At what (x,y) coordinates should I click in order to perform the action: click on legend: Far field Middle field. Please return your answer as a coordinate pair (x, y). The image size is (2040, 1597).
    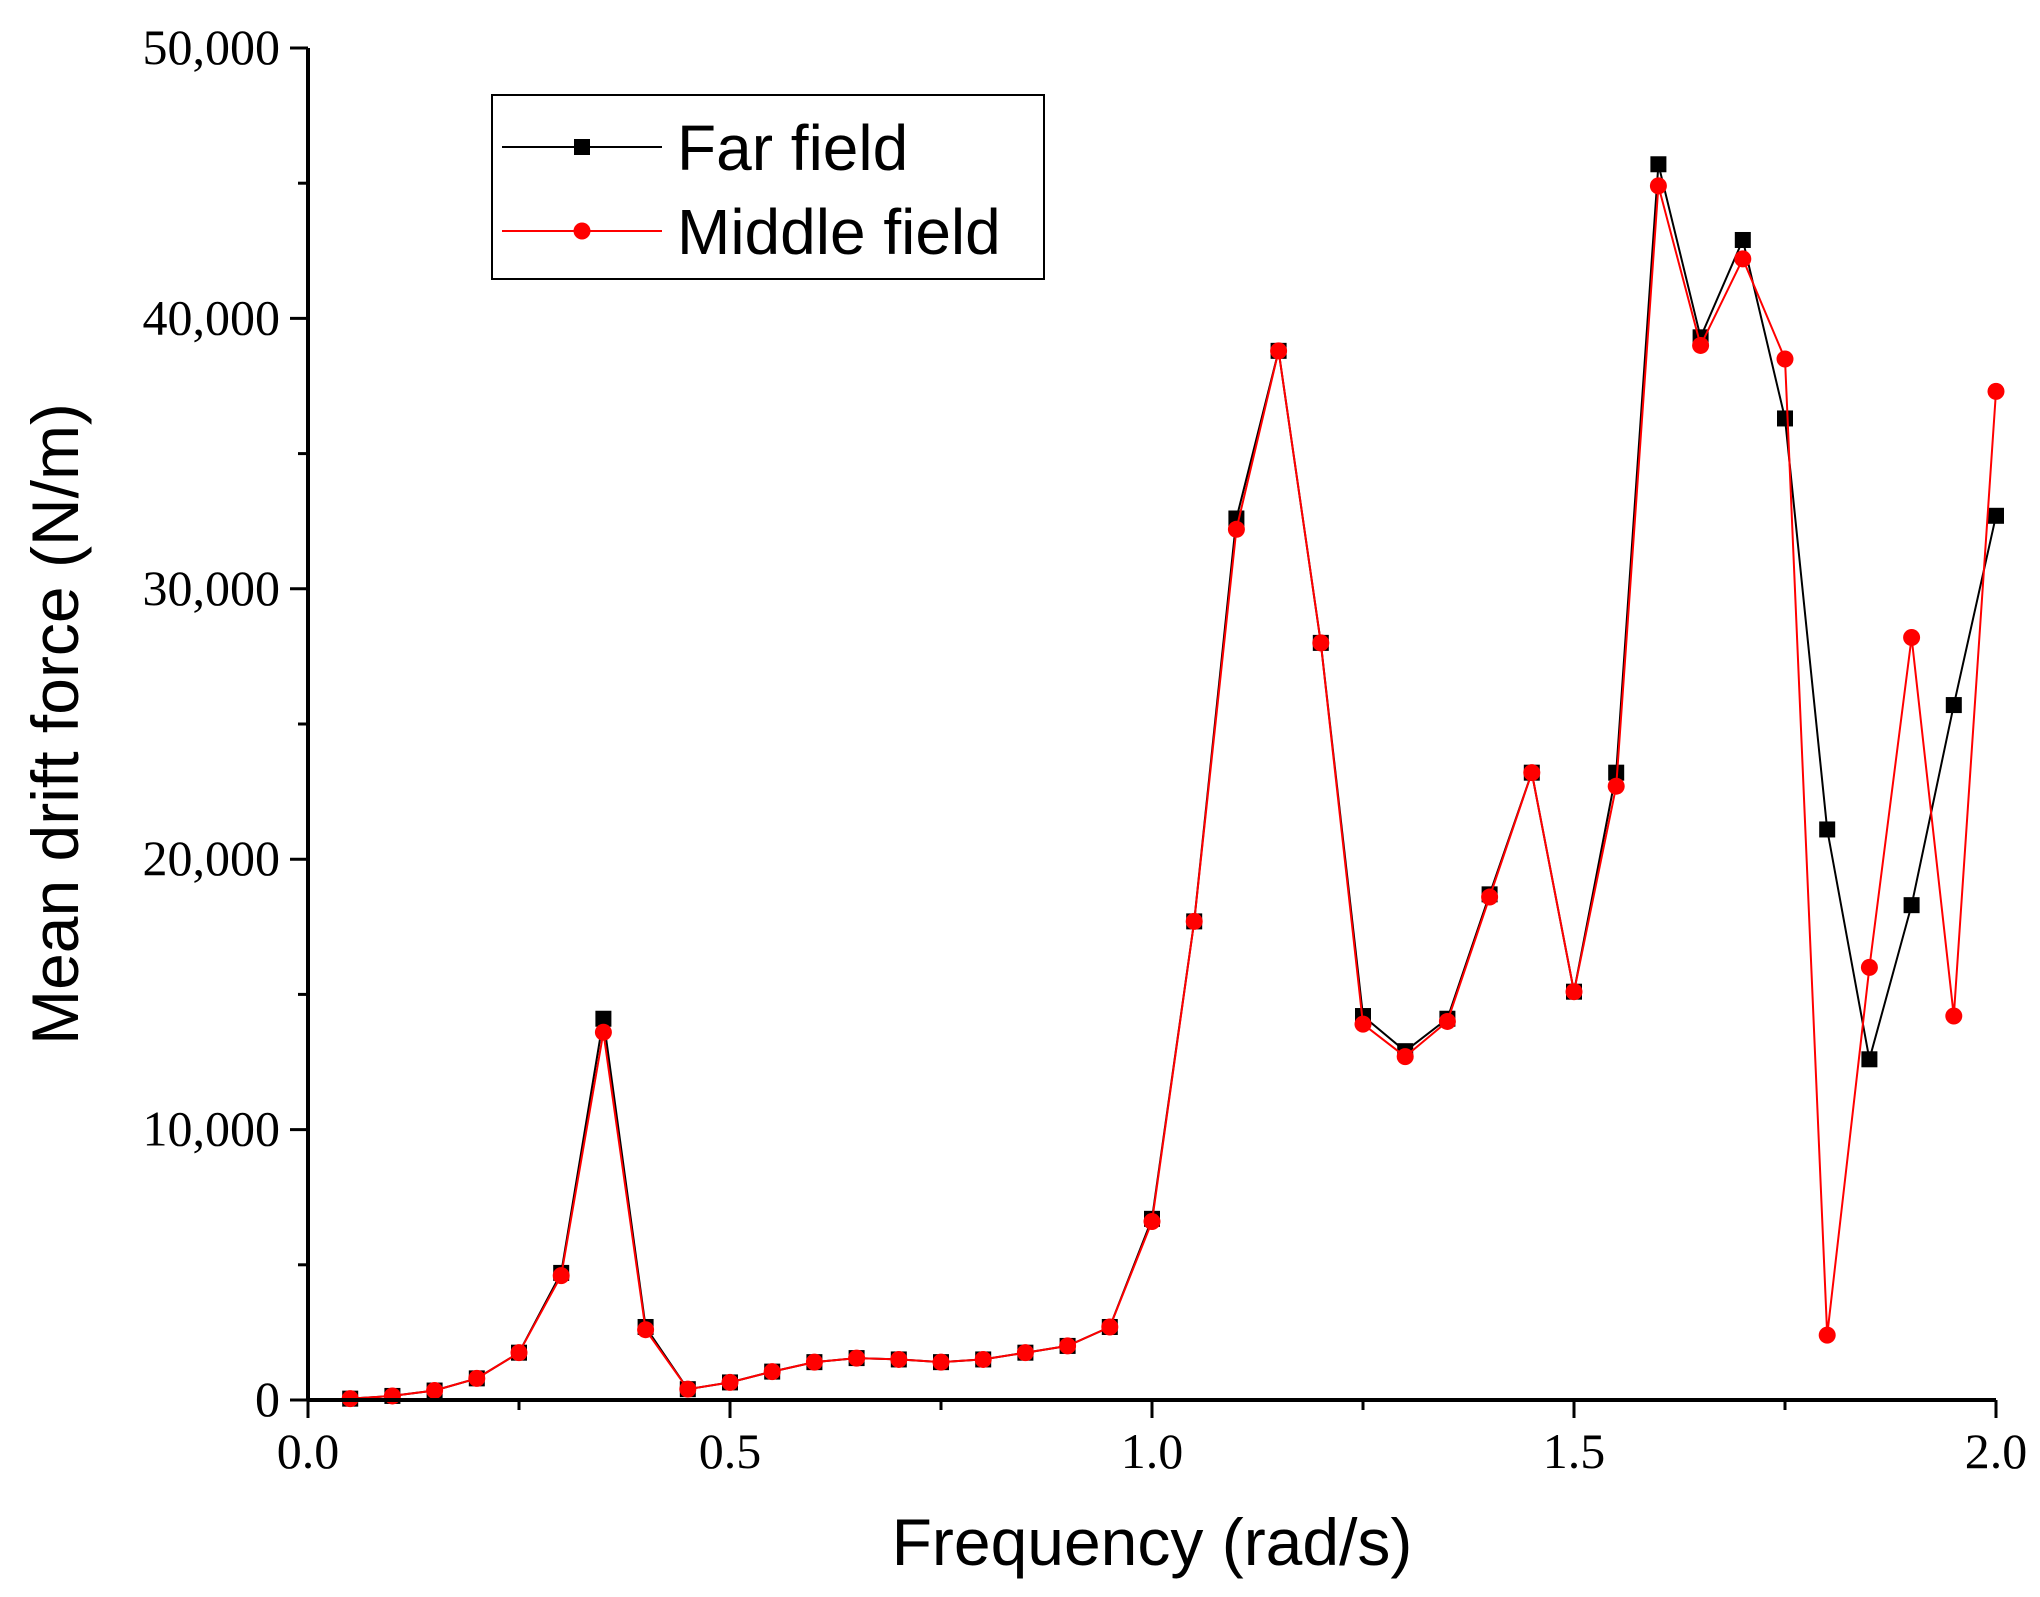
    Looking at the image, I should click on (768, 187).